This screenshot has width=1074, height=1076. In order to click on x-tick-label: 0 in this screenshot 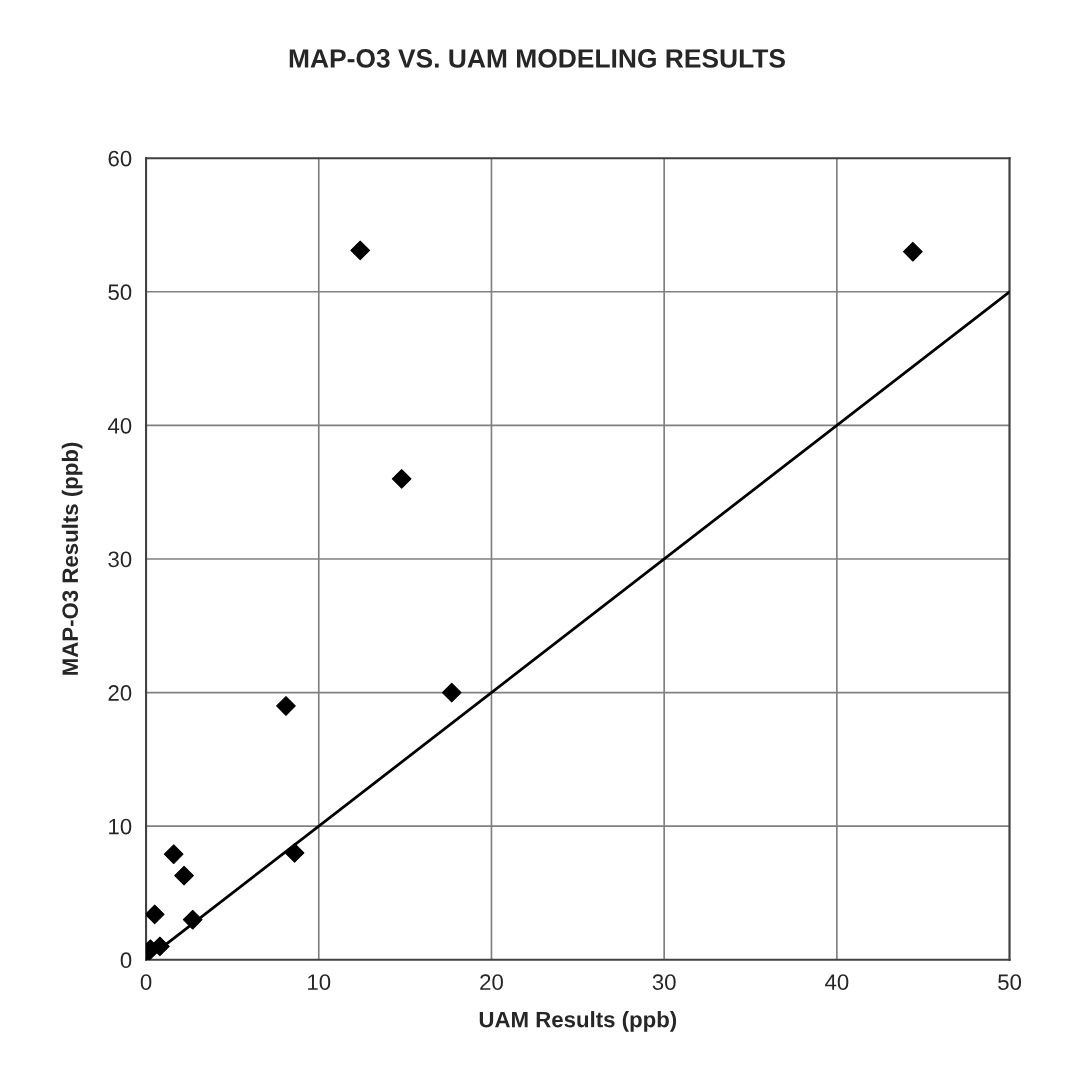, I will do `click(146, 982)`.